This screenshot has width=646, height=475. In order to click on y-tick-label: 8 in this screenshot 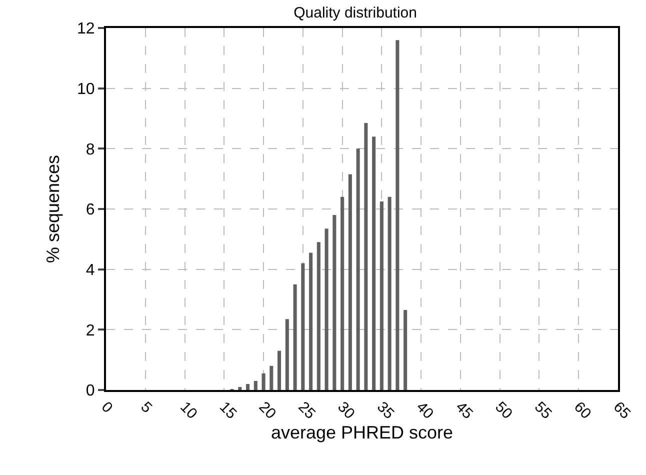, I will do `click(90, 149)`.